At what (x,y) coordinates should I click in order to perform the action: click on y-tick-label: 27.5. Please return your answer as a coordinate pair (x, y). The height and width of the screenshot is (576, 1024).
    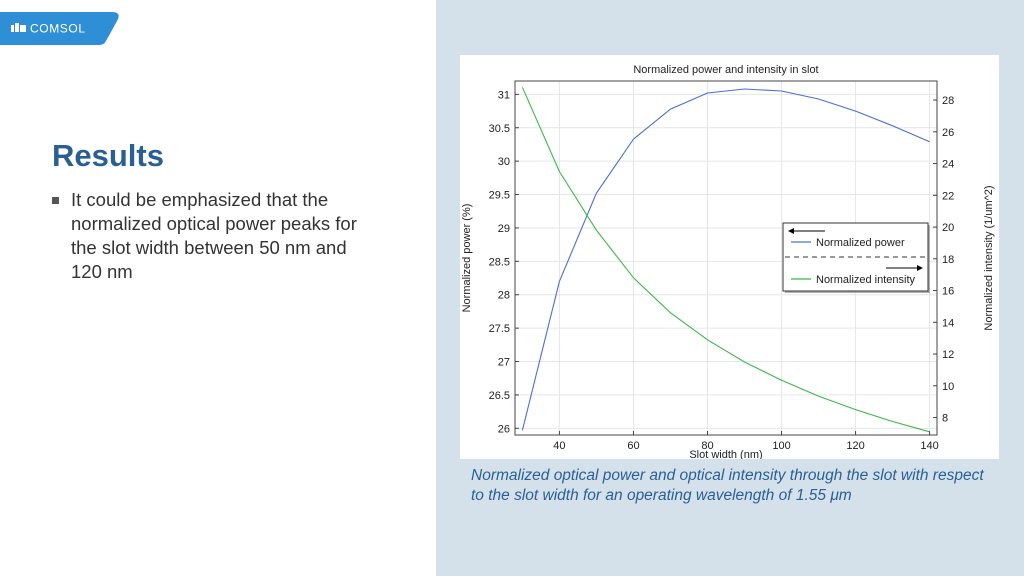
    Looking at the image, I should click on (499, 329).